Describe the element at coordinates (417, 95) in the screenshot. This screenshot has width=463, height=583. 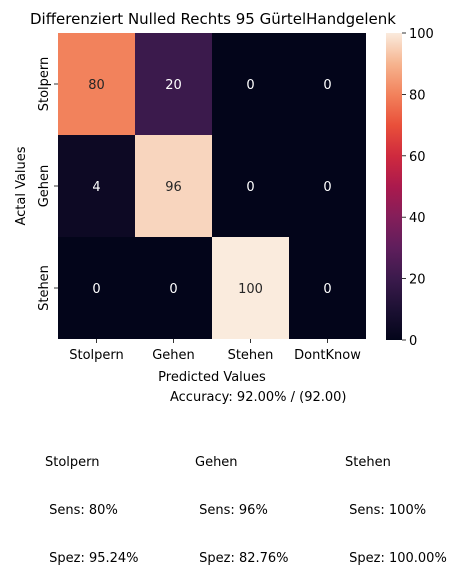
I see `colorbar-tick-label: 80` at that location.